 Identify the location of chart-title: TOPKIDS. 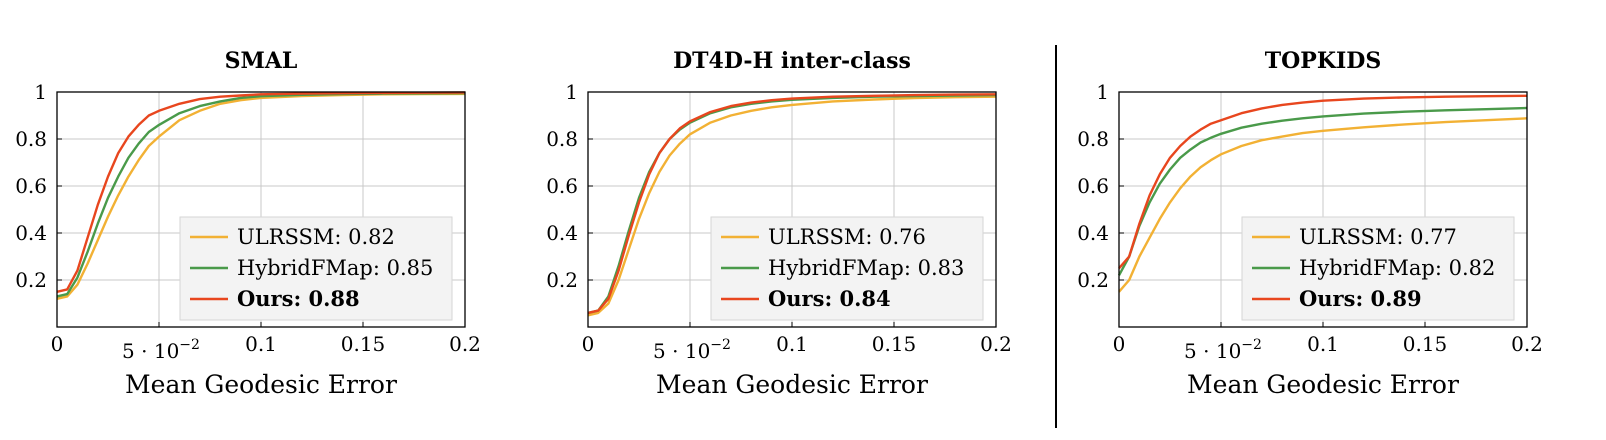
(1323, 61).